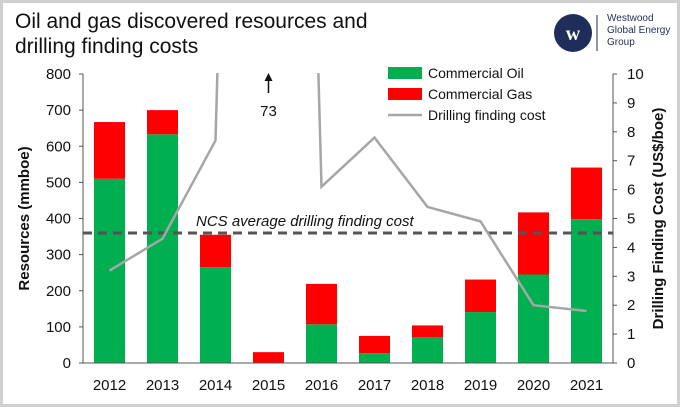 Image resolution: width=680 pixels, height=407 pixels. I want to click on bar-commercial-gas-2018, so click(427, 331).